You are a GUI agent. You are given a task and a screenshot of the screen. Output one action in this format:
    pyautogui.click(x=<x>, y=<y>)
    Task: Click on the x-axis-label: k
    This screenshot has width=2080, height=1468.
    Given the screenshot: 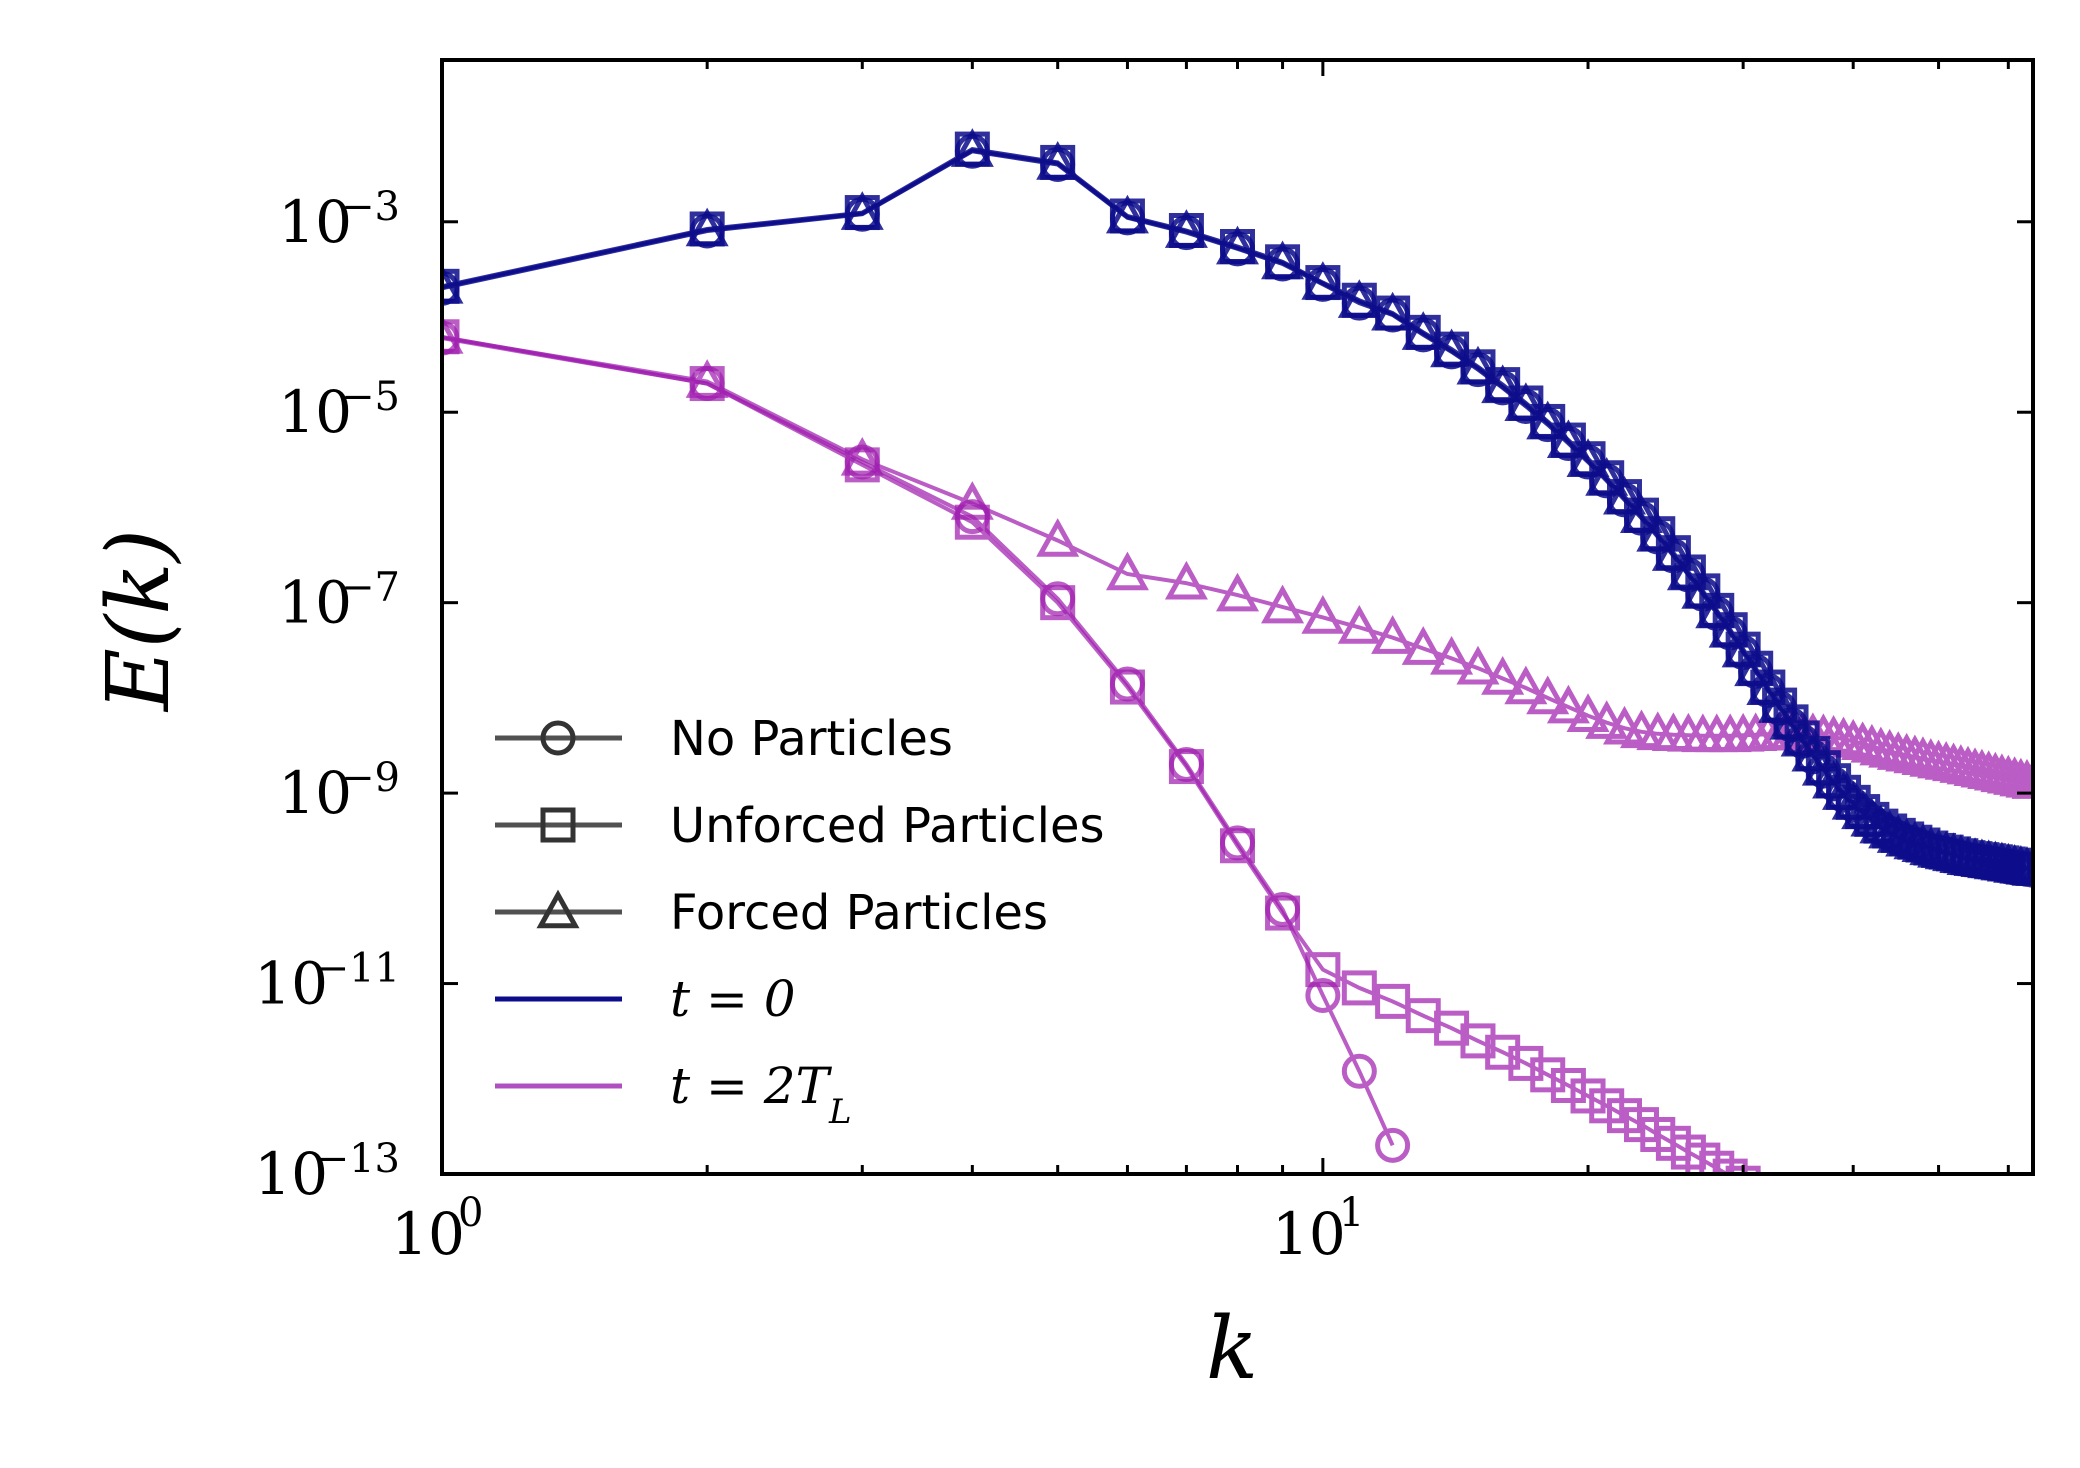 What is the action you would take?
    pyautogui.click(x=1232, y=1349)
    